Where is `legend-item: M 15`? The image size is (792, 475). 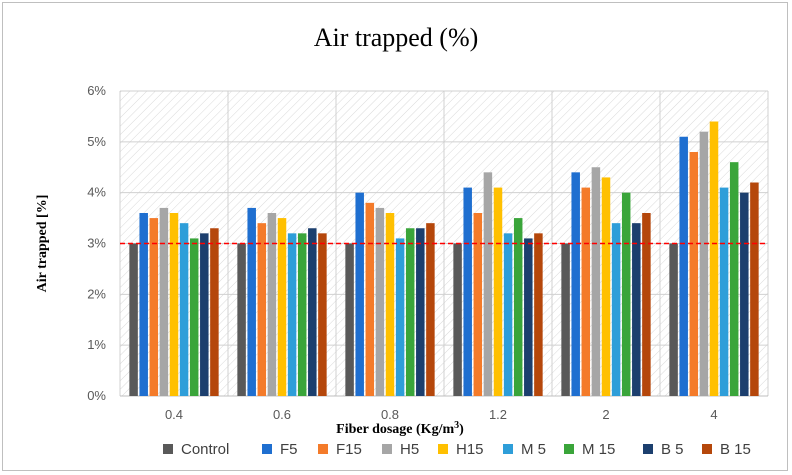
legend-item: M 15 is located at coordinates (589, 449).